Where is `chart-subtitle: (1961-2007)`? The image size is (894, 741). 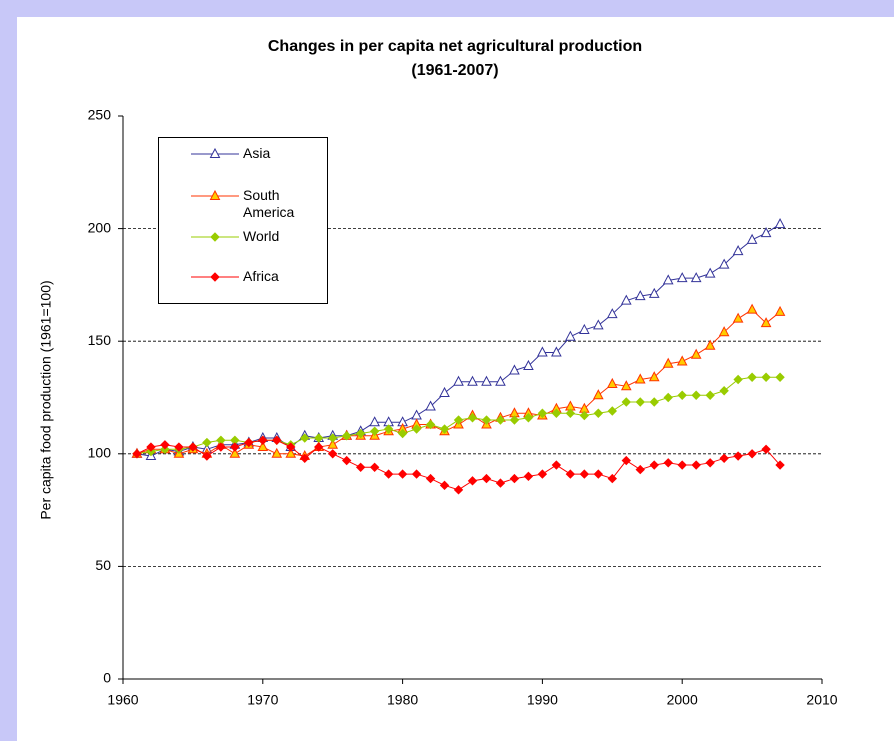
chart-subtitle: (1961-2007) is located at coordinates (454, 70).